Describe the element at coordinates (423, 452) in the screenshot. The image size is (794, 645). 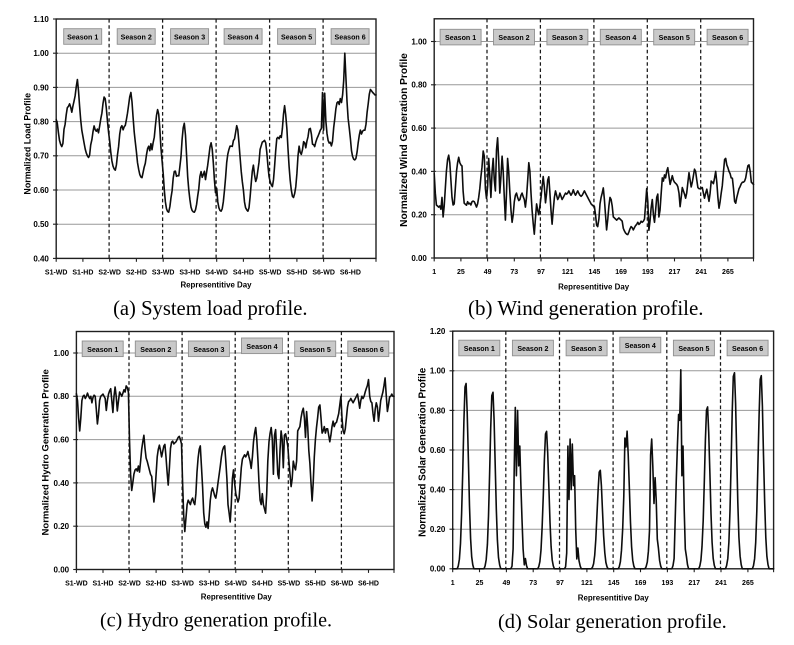
I see `svg-text:Normalized Solar Generation Pr: Normalized Solar Generation Profile` at that location.